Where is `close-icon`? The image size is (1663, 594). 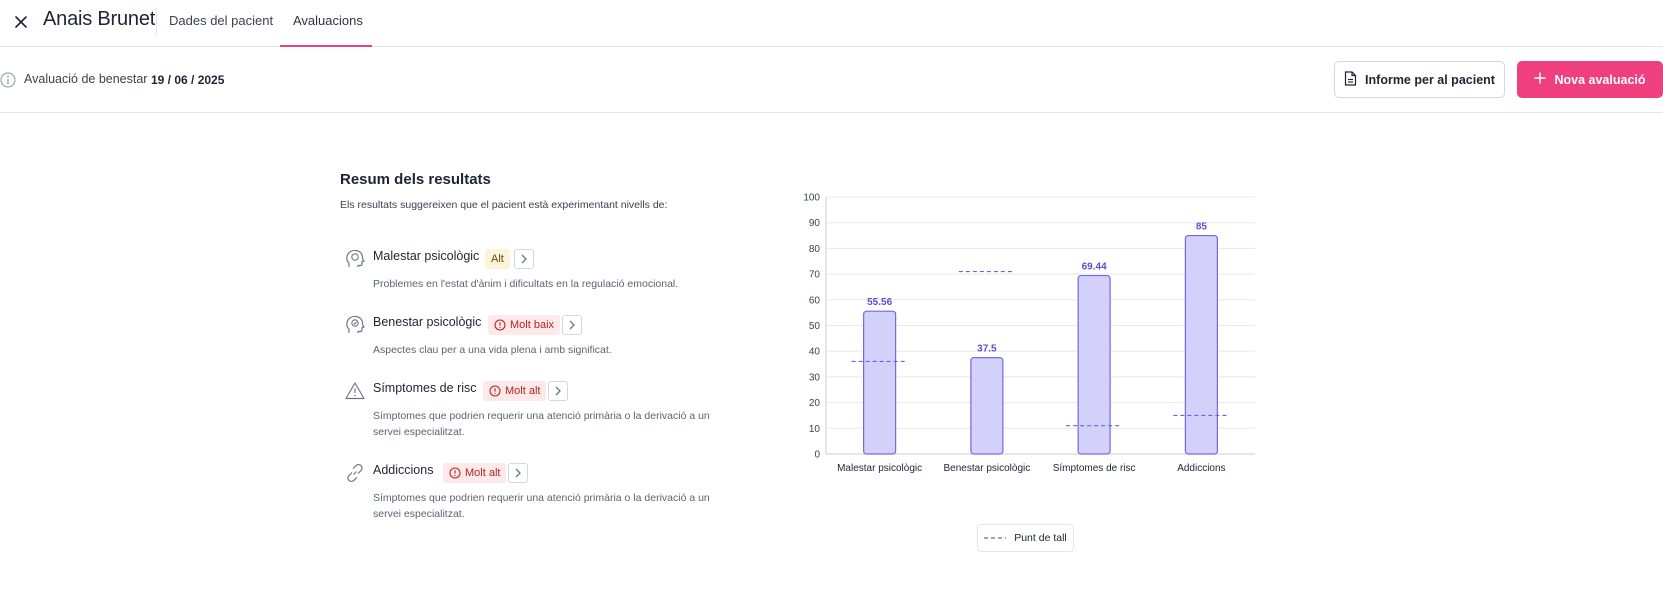
close-icon is located at coordinates (21, 22).